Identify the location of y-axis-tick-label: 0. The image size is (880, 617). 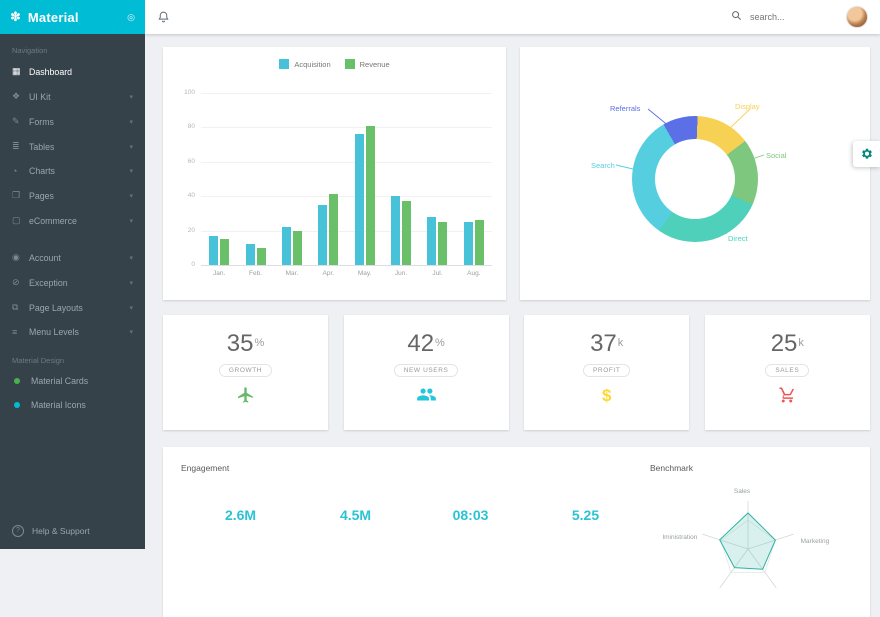
(193, 264).